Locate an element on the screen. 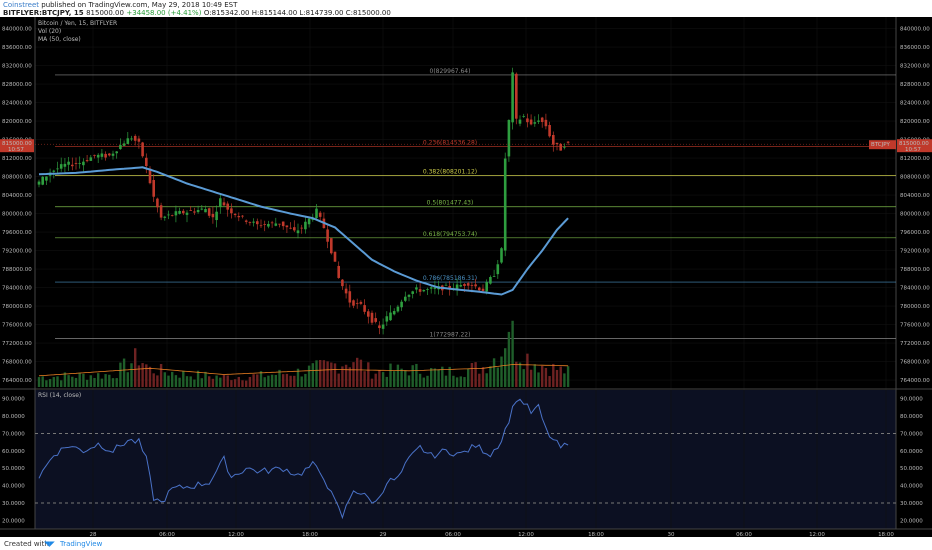 This screenshot has width=932, height=550. price-tick-label: 776000.00 is located at coordinates (915, 326).